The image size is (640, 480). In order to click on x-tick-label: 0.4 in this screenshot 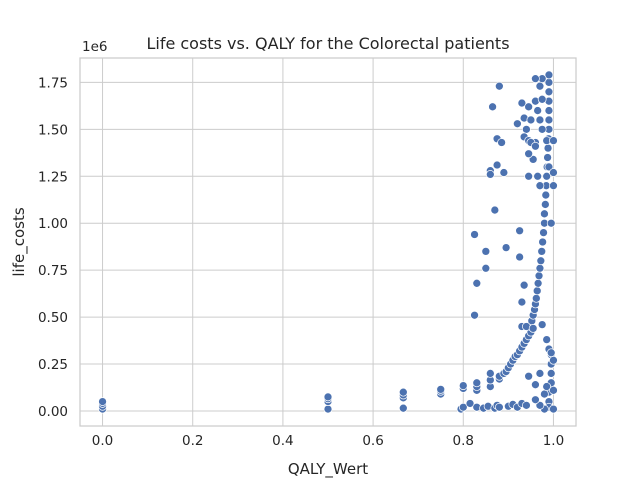, I will do `click(282, 441)`.